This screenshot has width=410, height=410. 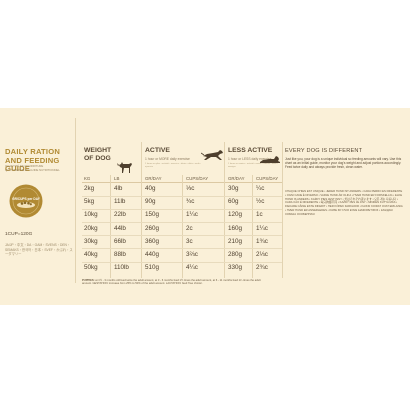 I want to click on cell-lb: 88lb, so click(x=120, y=254).